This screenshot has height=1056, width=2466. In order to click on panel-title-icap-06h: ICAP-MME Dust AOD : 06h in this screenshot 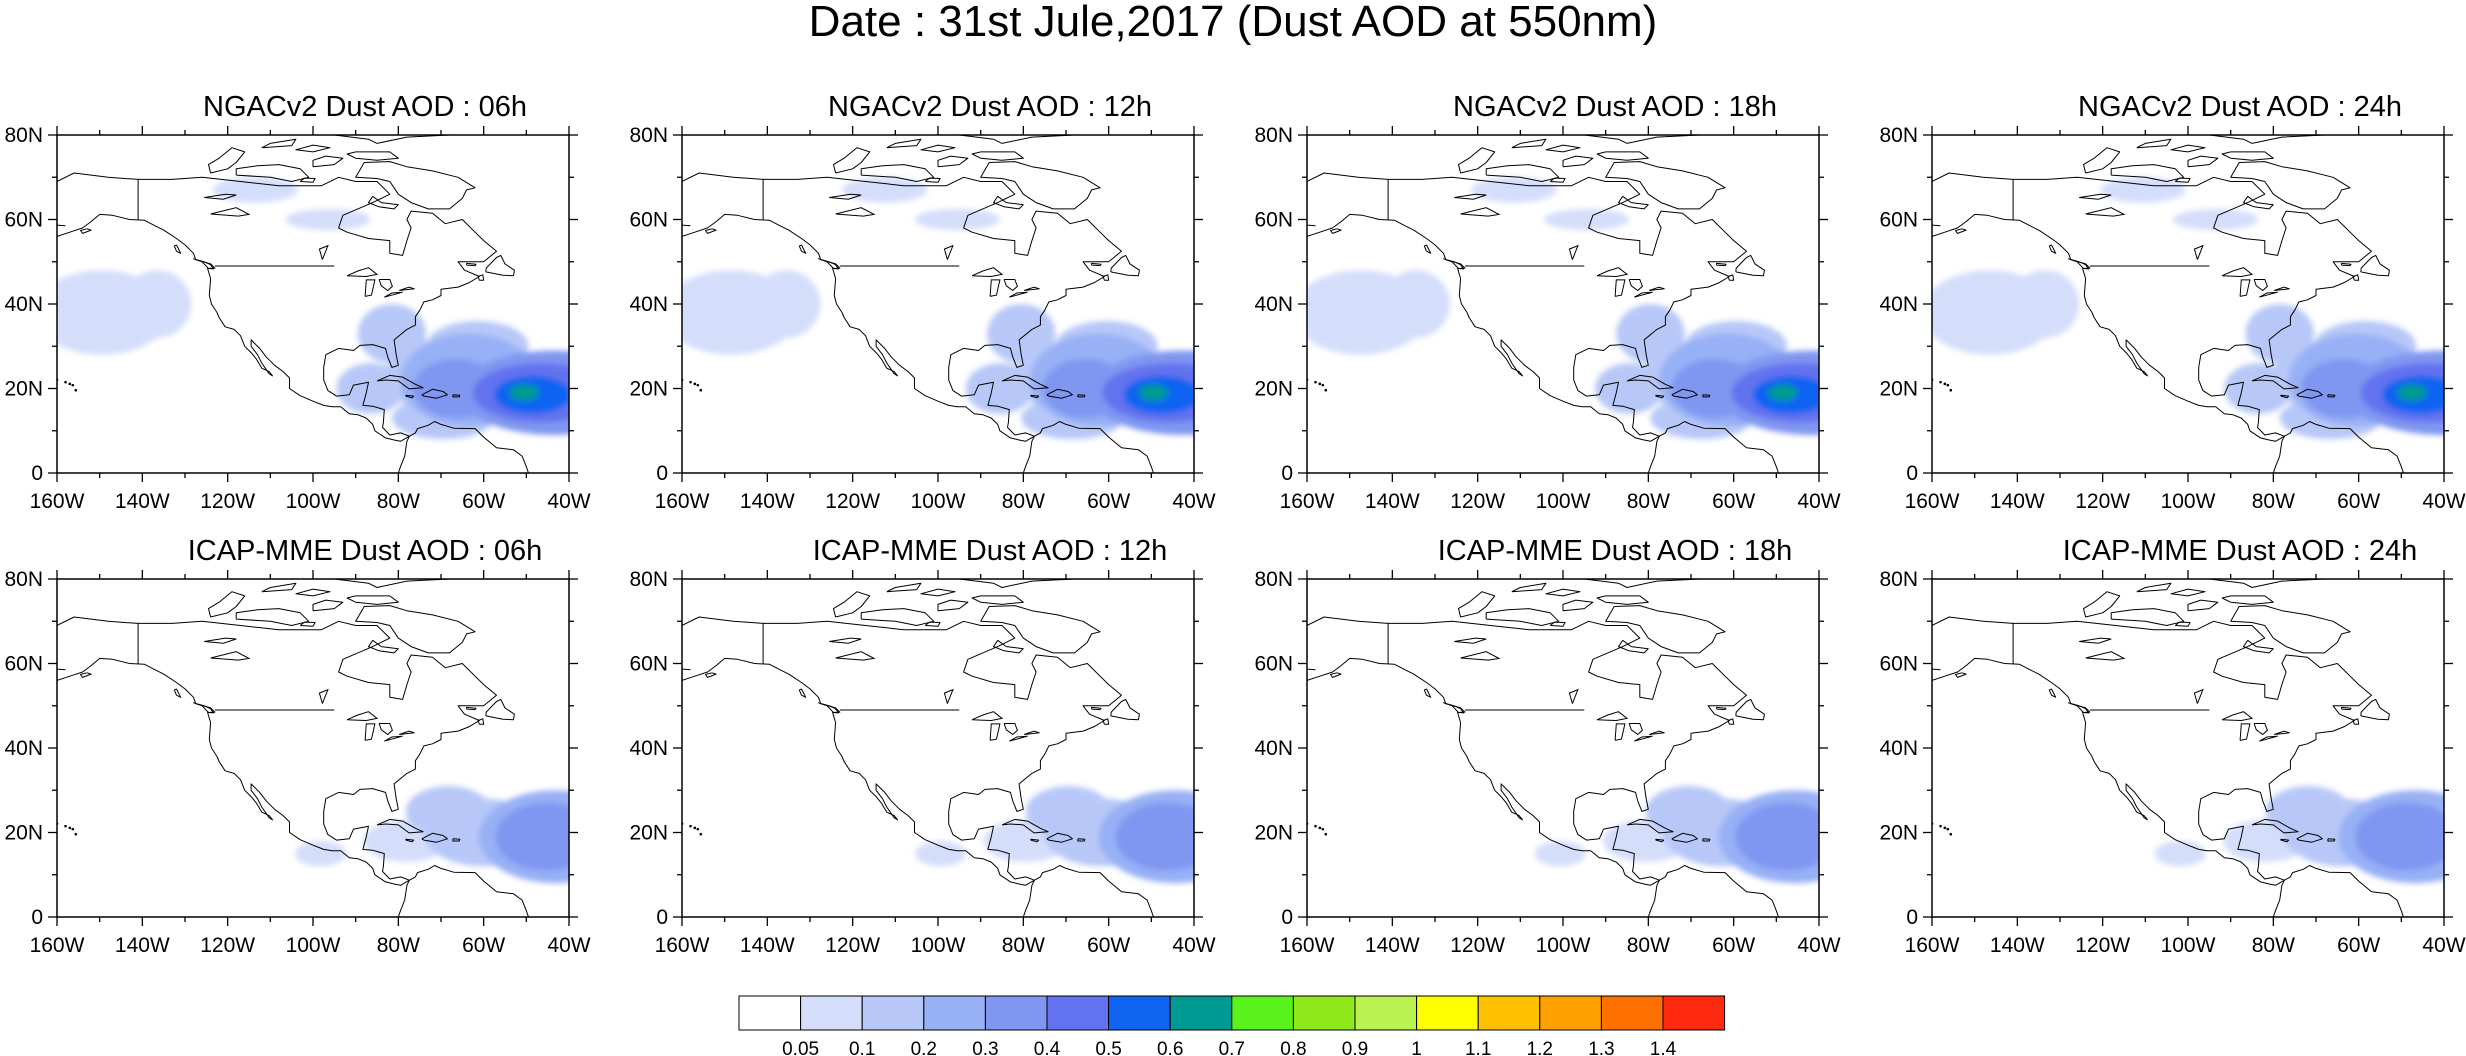, I will do `click(365, 551)`.